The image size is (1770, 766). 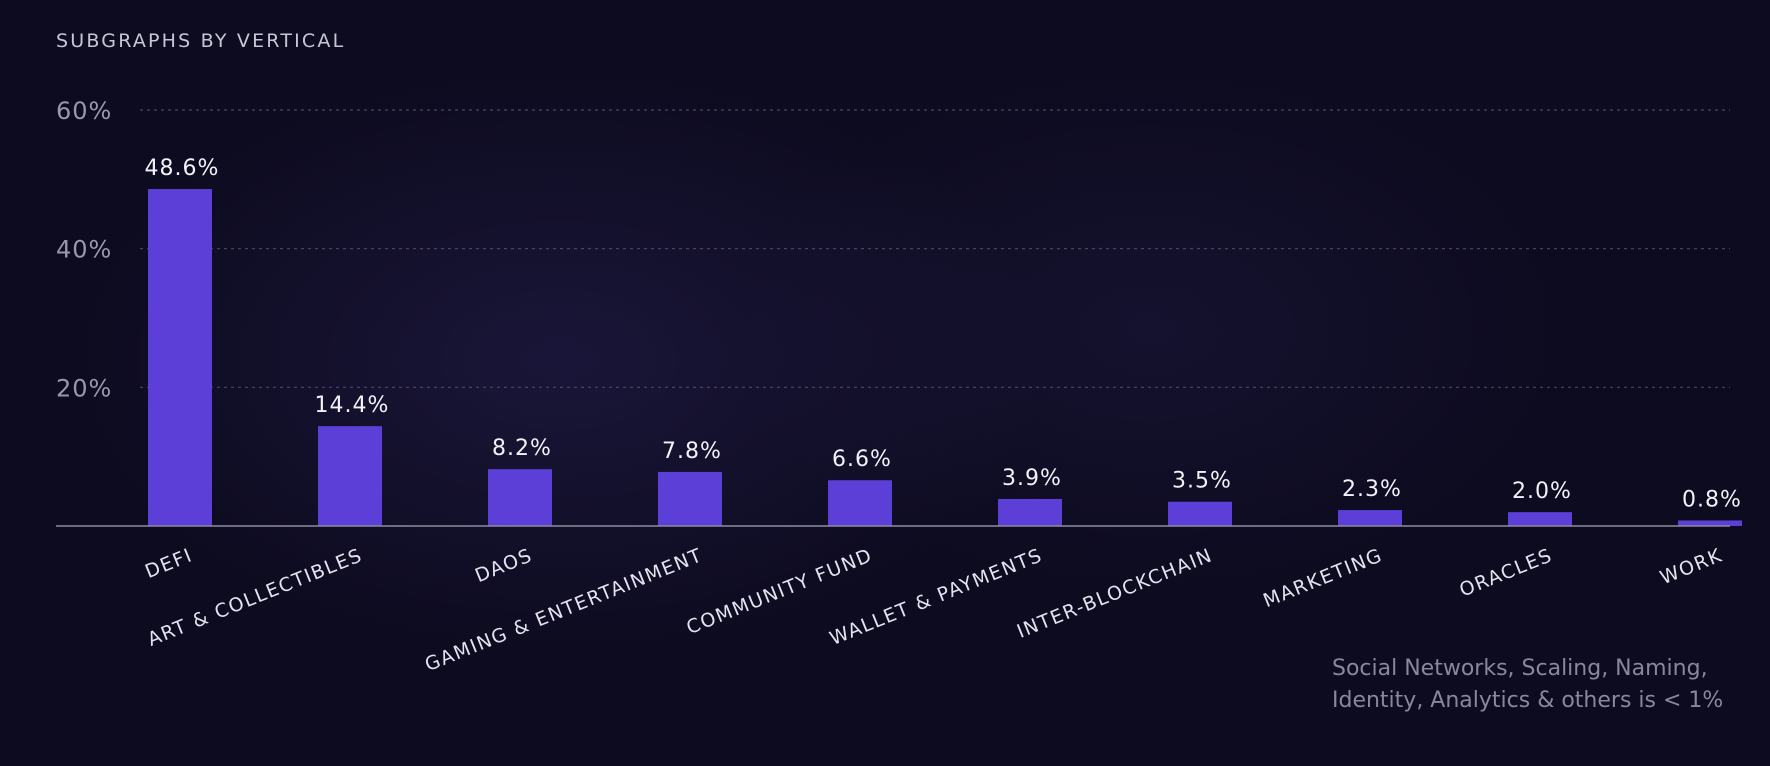 I want to click on y-tick-label: 60%, so click(x=84, y=111).